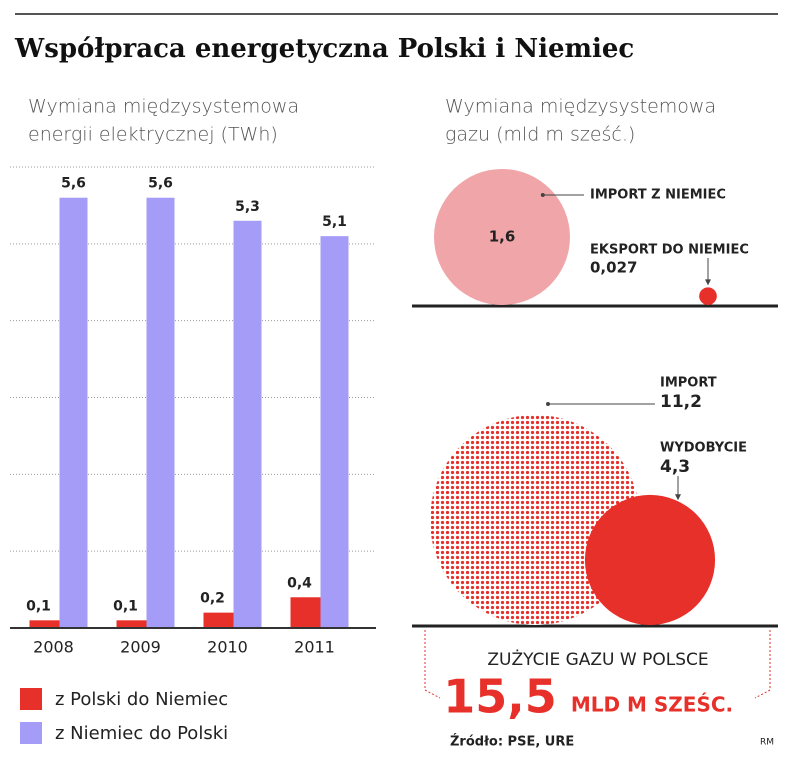 The width and height of the screenshot is (805, 763). Describe the element at coordinates (247, 207) in the screenshot. I see `value-label: 5,3` at that location.